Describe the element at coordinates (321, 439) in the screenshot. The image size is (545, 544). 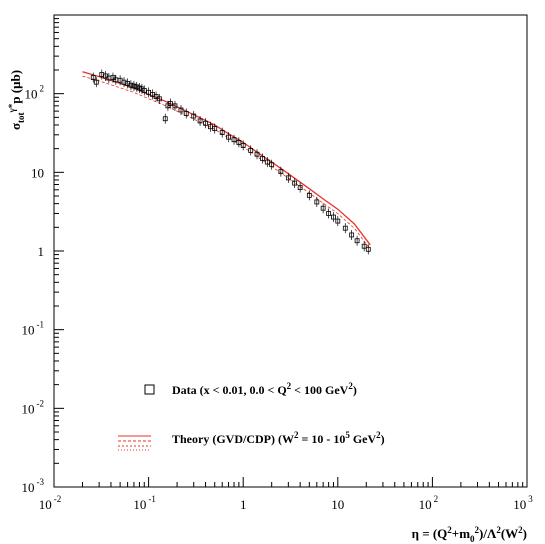
I see `text-part: = 10 - 10` at that location.